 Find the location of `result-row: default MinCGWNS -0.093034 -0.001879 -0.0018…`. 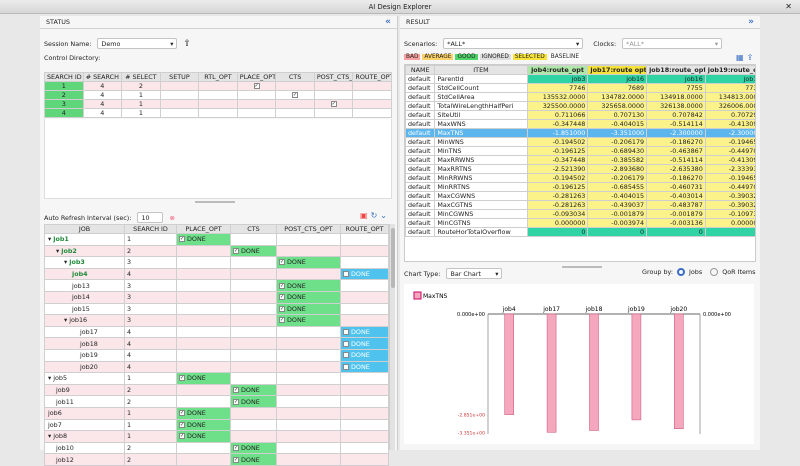

result-row: default MinCGWNS -0.093034 -0.001879 -0.0018… is located at coordinates (580, 214).